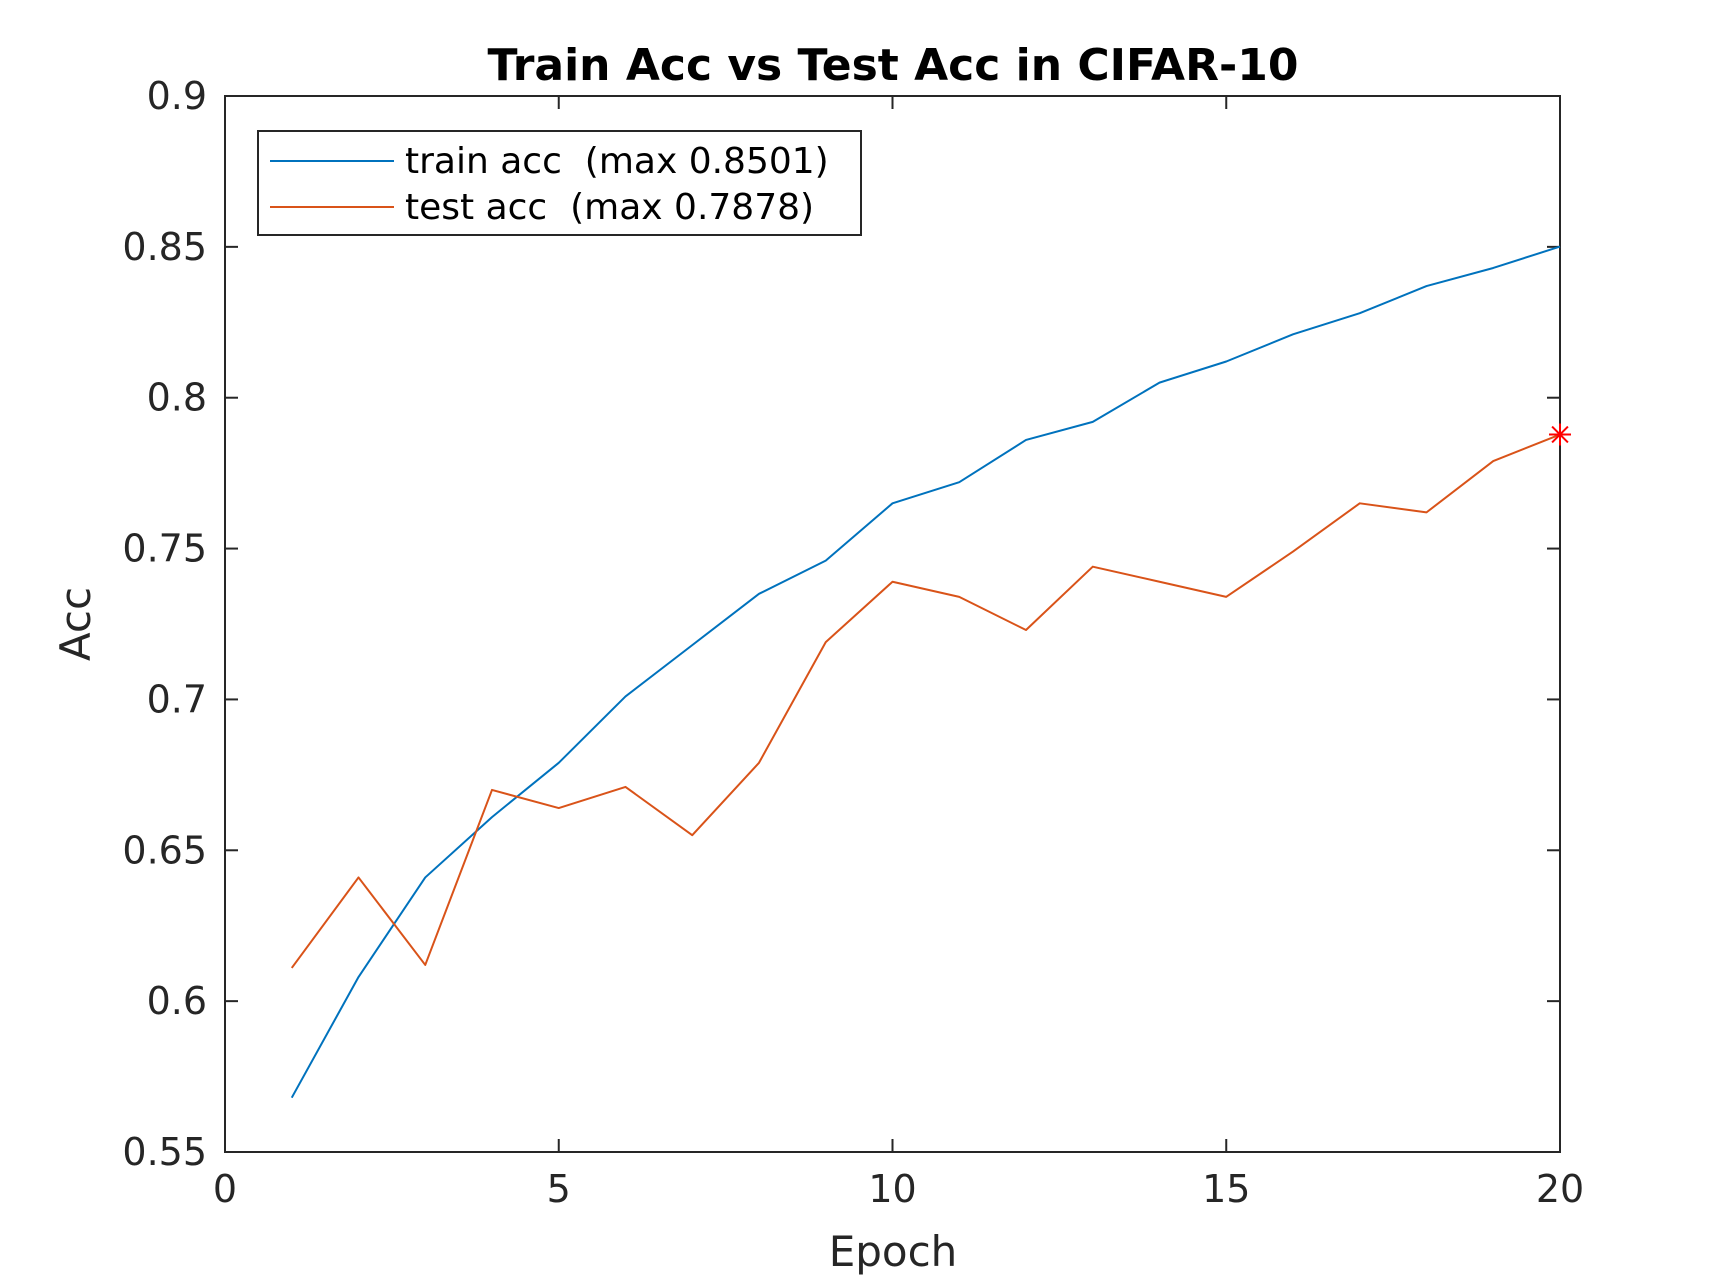 The height and width of the screenshot is (1285, 1712). Describe the element at coordinates (177, 699) in the screenshot. I see `y-tick-label: 0.7` at that location.